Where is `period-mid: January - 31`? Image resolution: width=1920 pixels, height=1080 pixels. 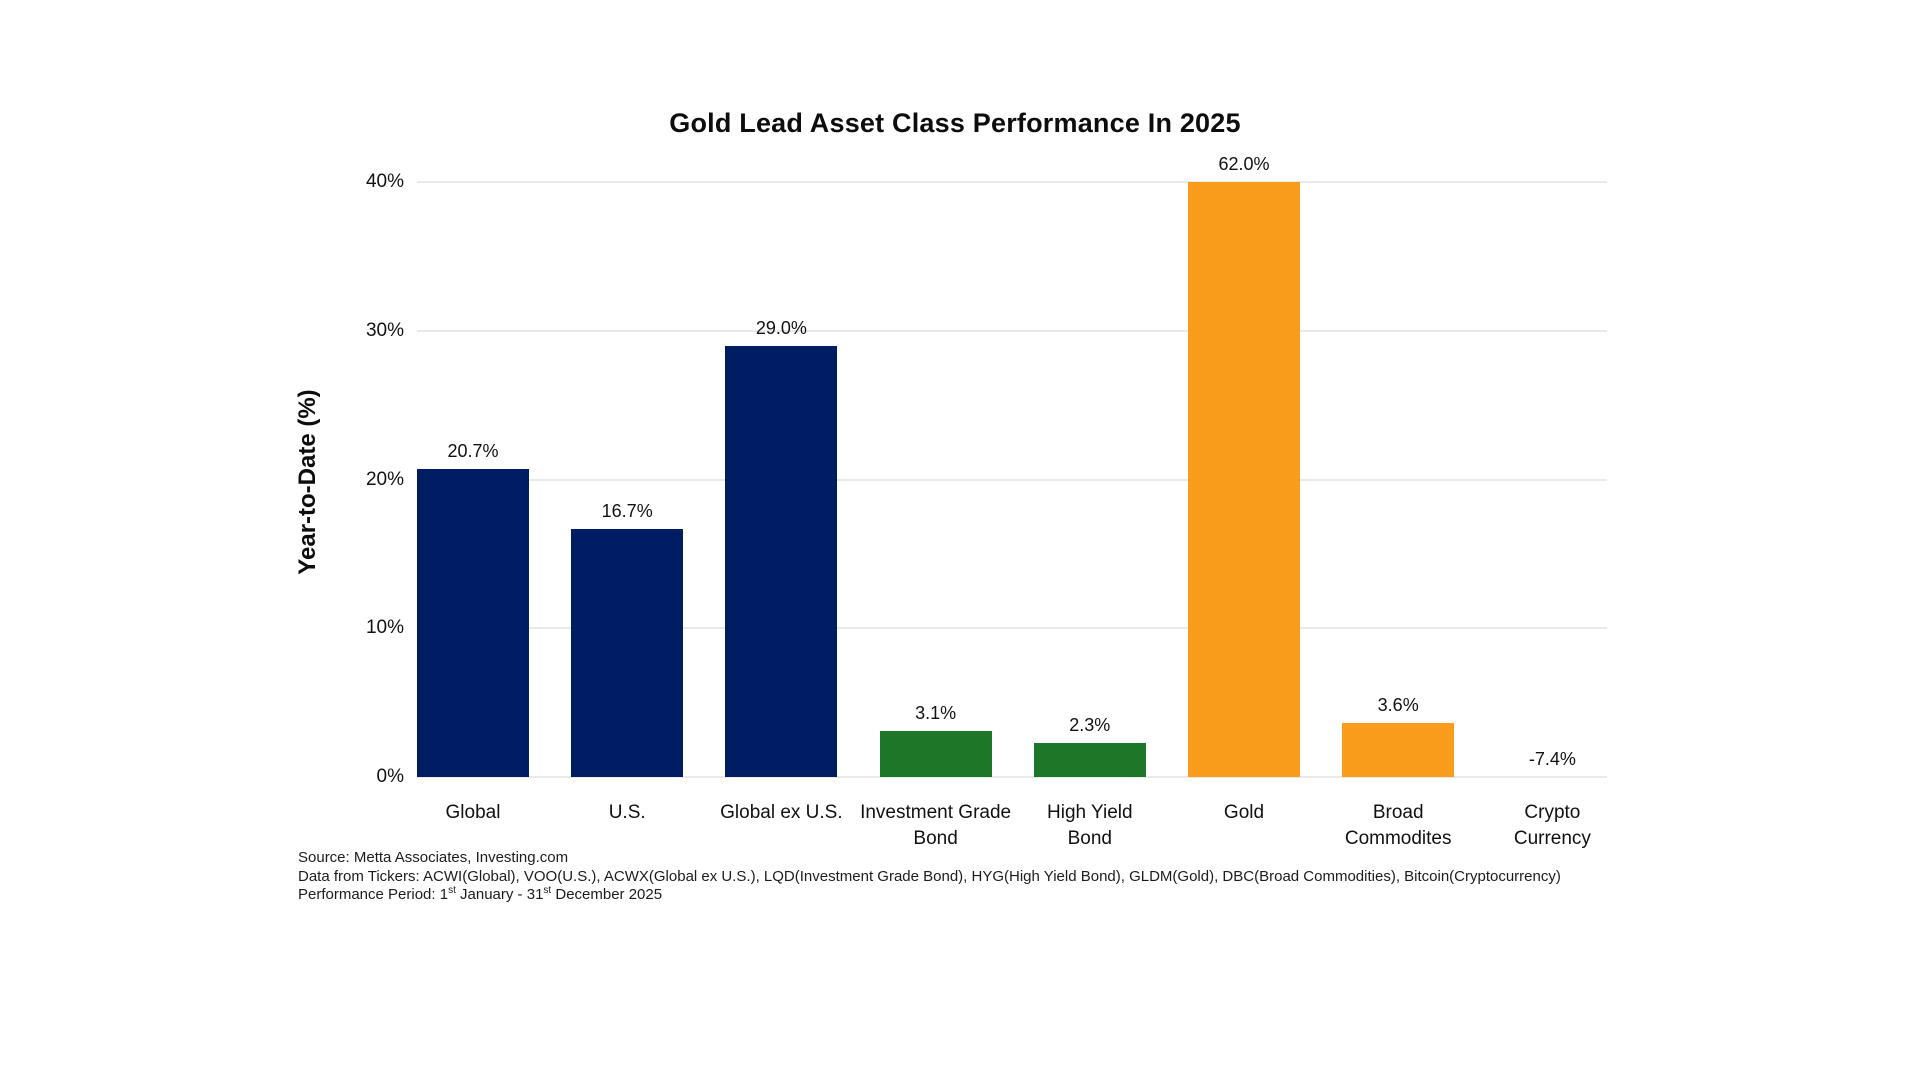
period-mid: January - 31 is located at coordinates (499, 894).